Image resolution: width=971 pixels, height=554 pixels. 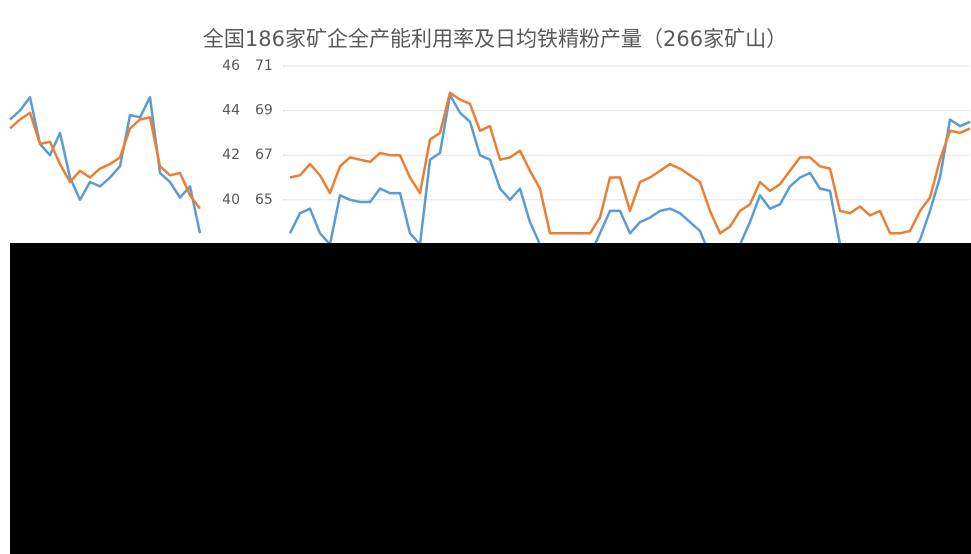 What do you see at coordinates (231, 155) in the screenshot?
I see `y-tick-label: 42` at bounding box center [231, 155].